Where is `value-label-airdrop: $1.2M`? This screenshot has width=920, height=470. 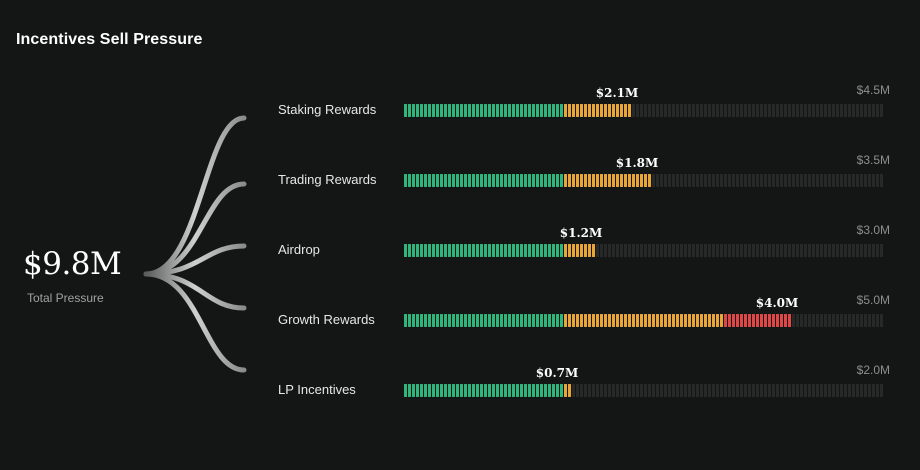
value-label-airdrop: $1.2M is located at coordinates (581, 233).